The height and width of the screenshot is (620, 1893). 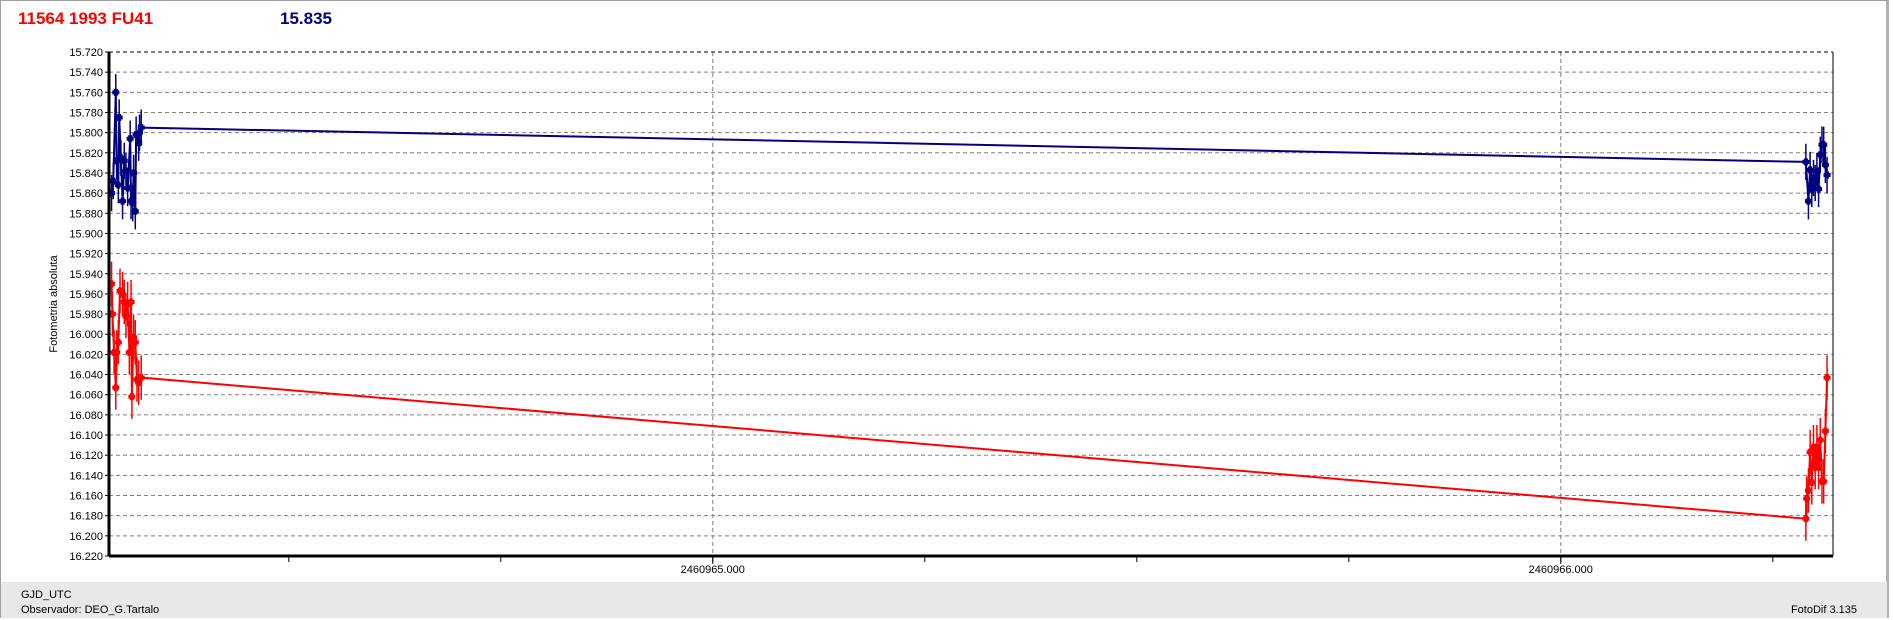 I want to click on y-tick-label: 15.980, so click(x=86, y=315).